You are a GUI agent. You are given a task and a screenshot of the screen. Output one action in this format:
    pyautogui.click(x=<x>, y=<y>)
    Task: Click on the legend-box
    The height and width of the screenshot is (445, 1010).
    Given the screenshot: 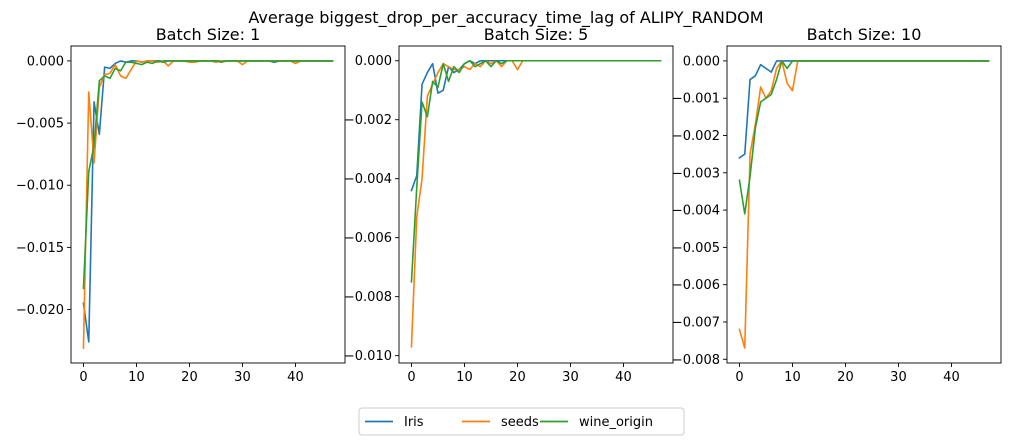 What is the action you would take?
    pyautogui.click(x=521, y=421)
    